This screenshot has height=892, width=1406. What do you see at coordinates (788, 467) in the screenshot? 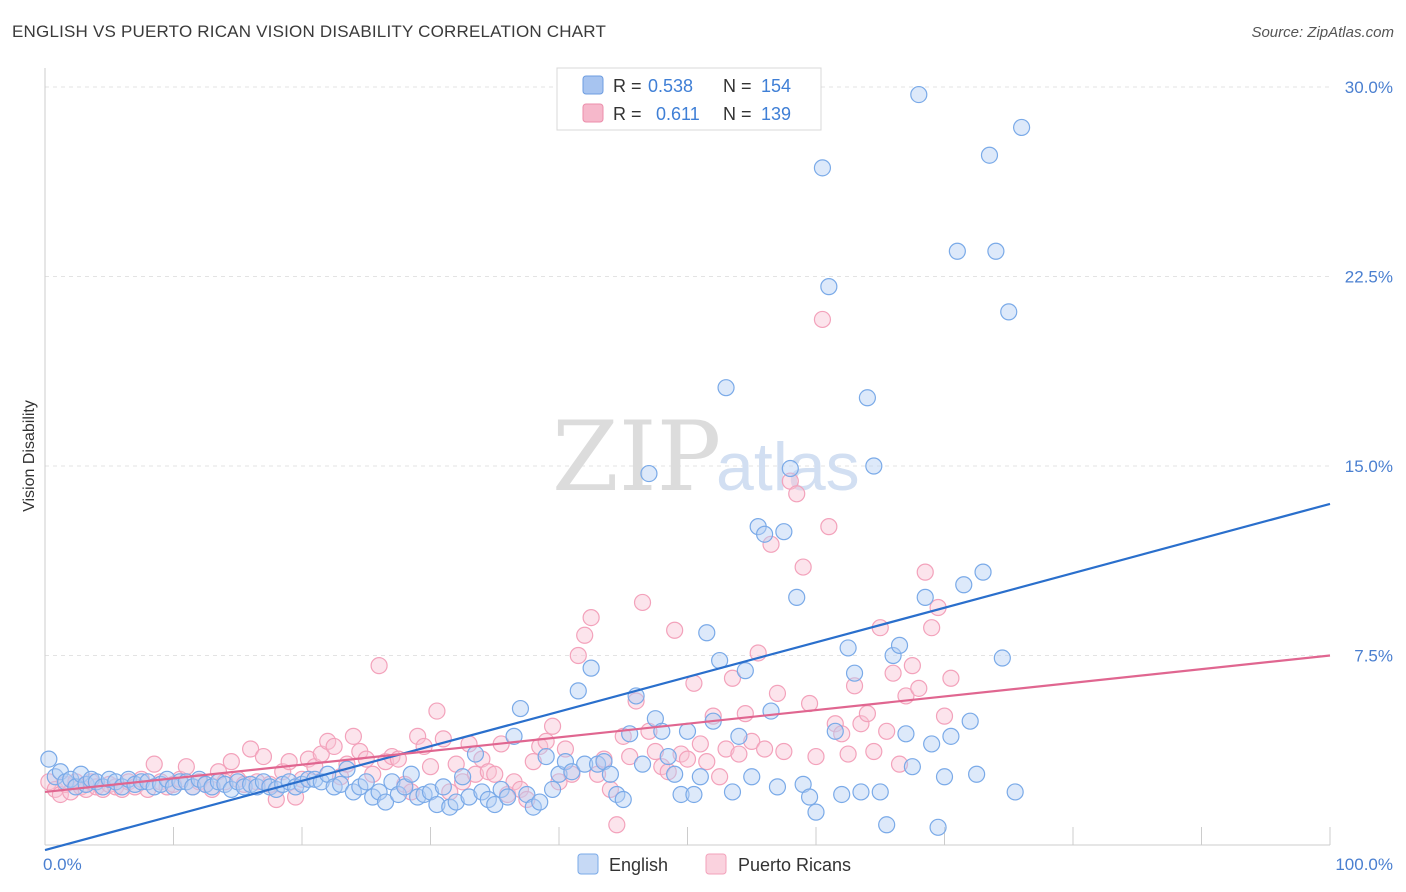
I see `watermark-atlas: atlas` at bounding box center [788, 467].